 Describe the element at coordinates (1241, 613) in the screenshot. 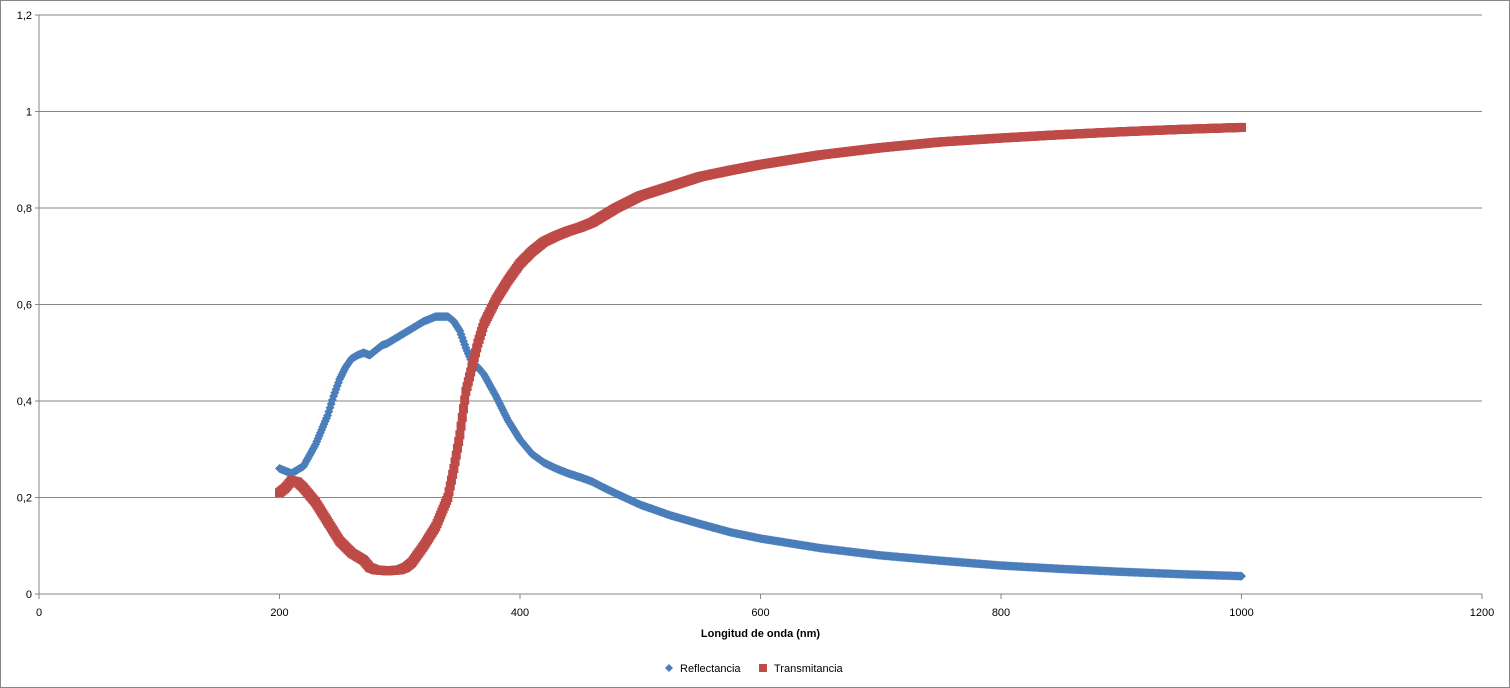

I see `x-tick-label: 1000` at that location.